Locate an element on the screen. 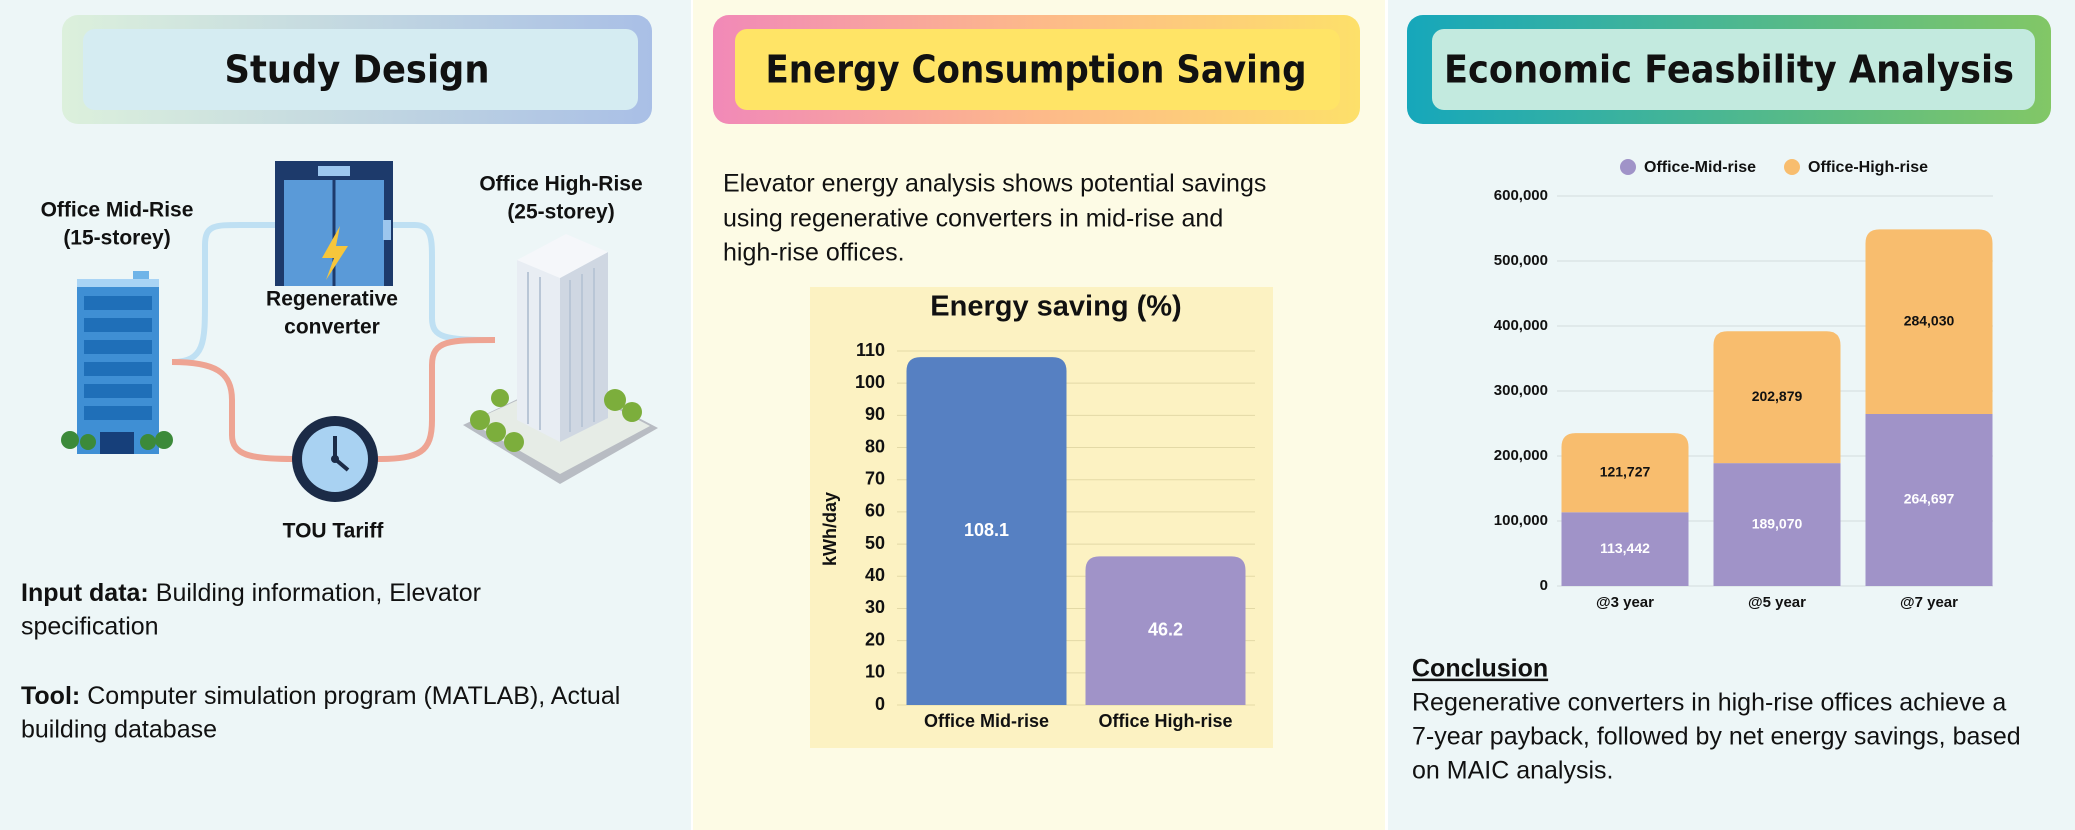 The image size is (2075, 830). value-label: 121,727 is located at coordinates (1625, 471).